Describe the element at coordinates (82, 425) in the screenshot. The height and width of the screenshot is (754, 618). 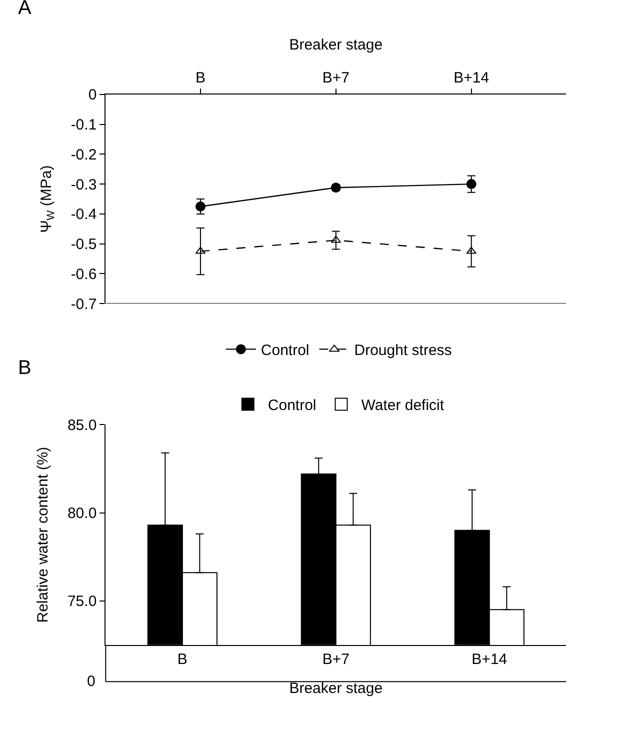
I see `y-tick-label: 85.0` at that location.